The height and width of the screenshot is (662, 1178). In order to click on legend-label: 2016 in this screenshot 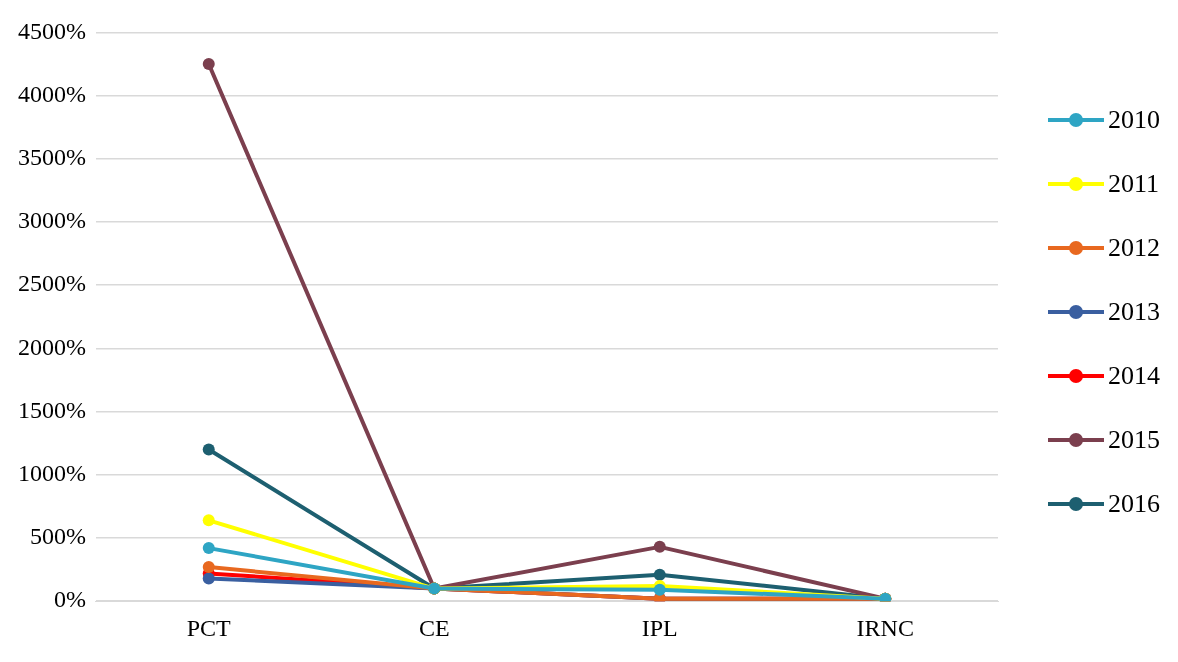, I will do `click(1134, 504)`.